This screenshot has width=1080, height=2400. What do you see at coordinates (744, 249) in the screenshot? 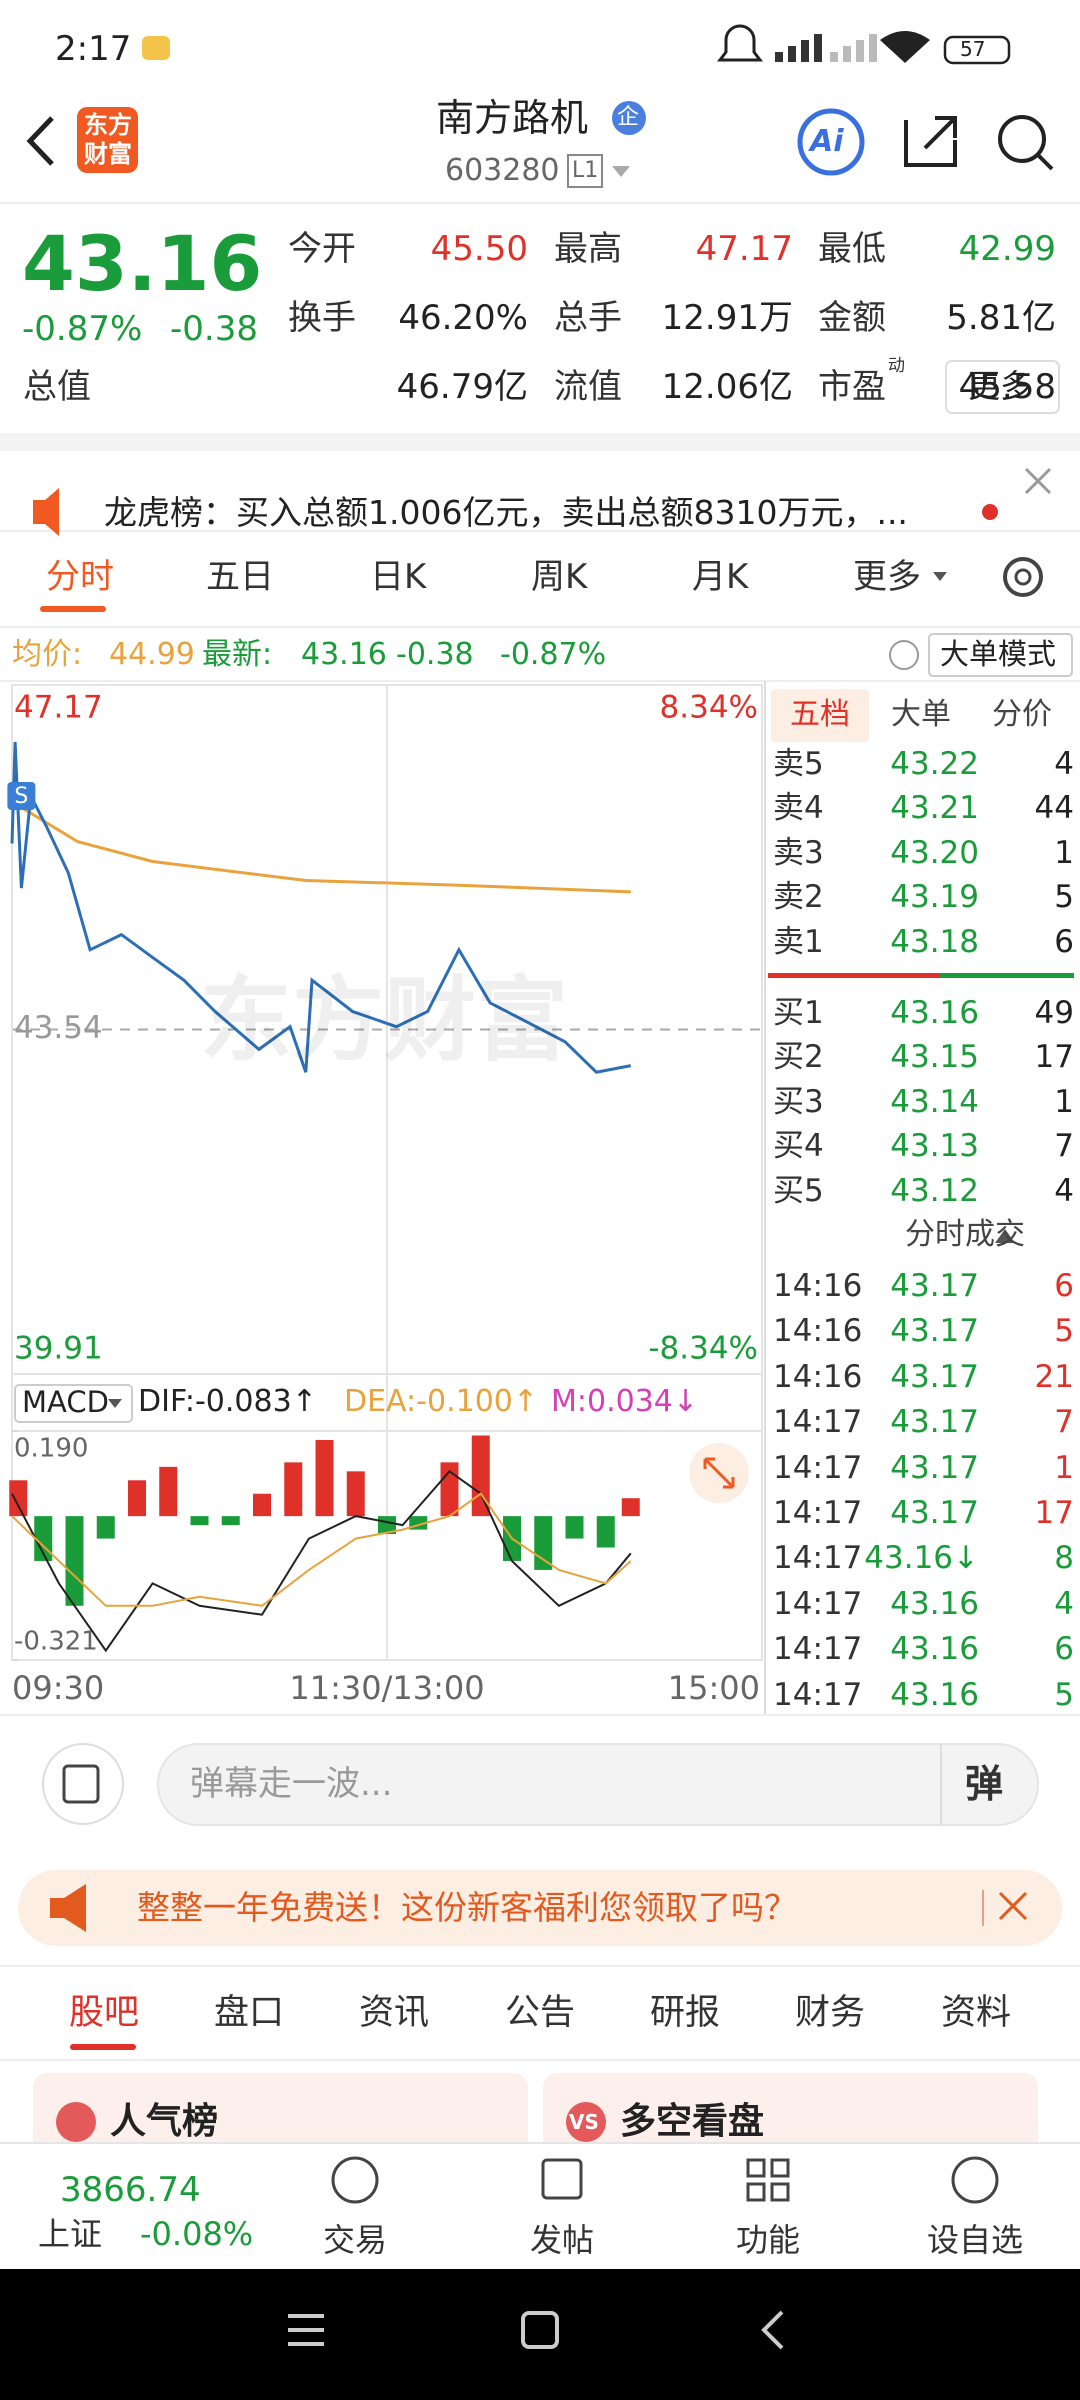
I see `field-value: 47.17` at bounding box center [744, 249].